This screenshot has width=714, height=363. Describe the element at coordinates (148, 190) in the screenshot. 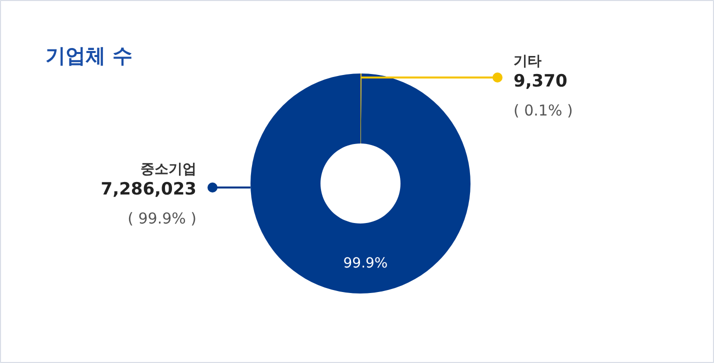

I see `data-label: 7,286,023` at that location.